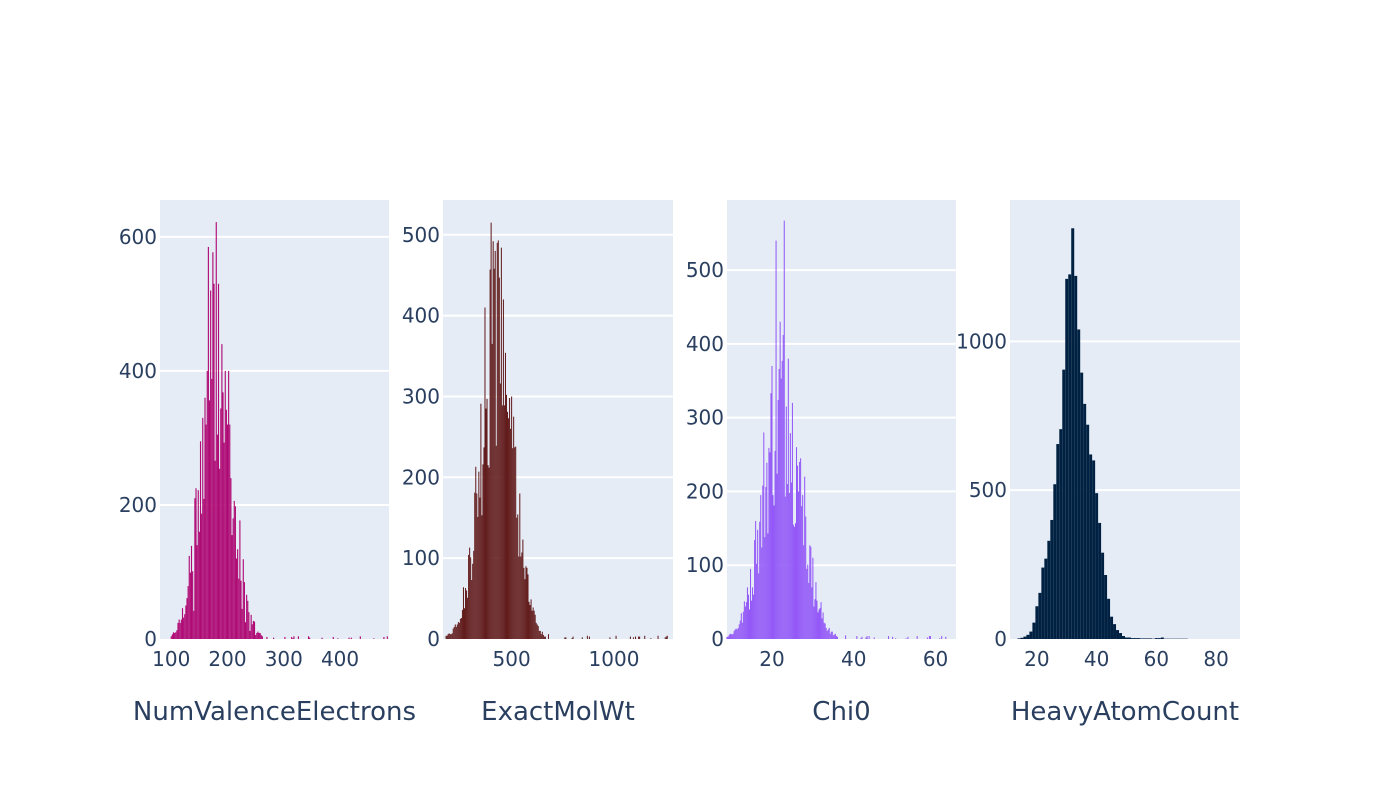  Describe the element at coordinates (705, 565) in the screenshot. I see `y-tick-label: 100` at that location.